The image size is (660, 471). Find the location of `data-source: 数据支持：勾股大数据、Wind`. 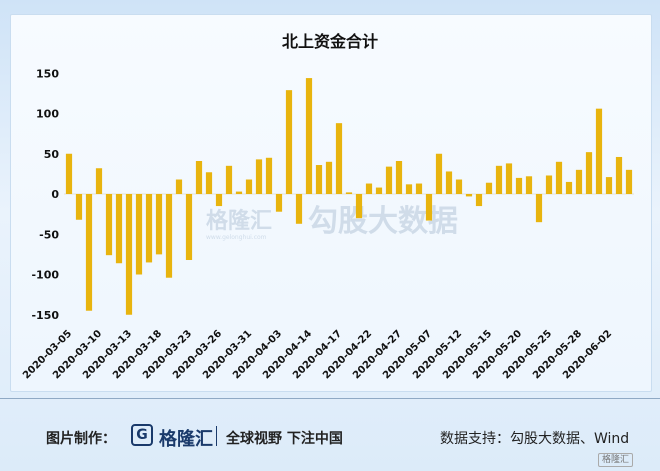

data-source: 数据支持：勾股大数据、Wind is located at coordinates (535, 439).